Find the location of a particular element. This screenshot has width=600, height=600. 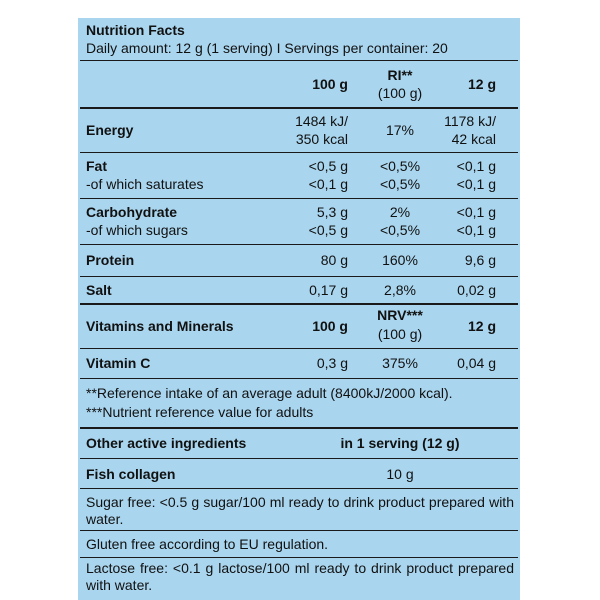

cell: 0,02 g is located at coordinates (476, 290).